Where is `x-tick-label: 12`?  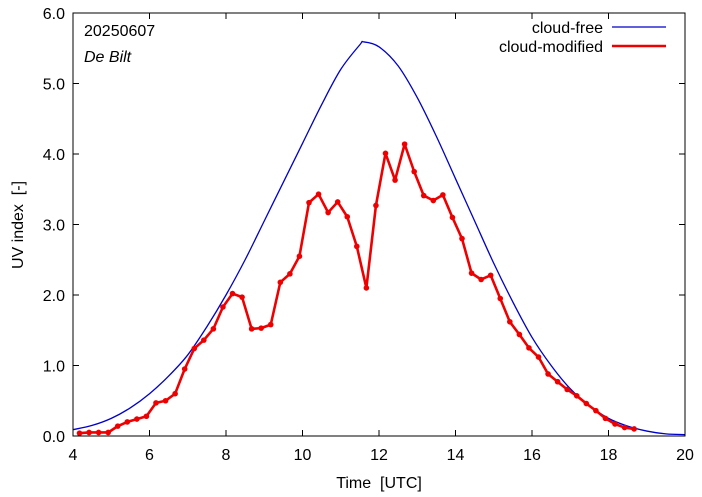 x-tick-label: 12 is located at coordinates (379, 455).